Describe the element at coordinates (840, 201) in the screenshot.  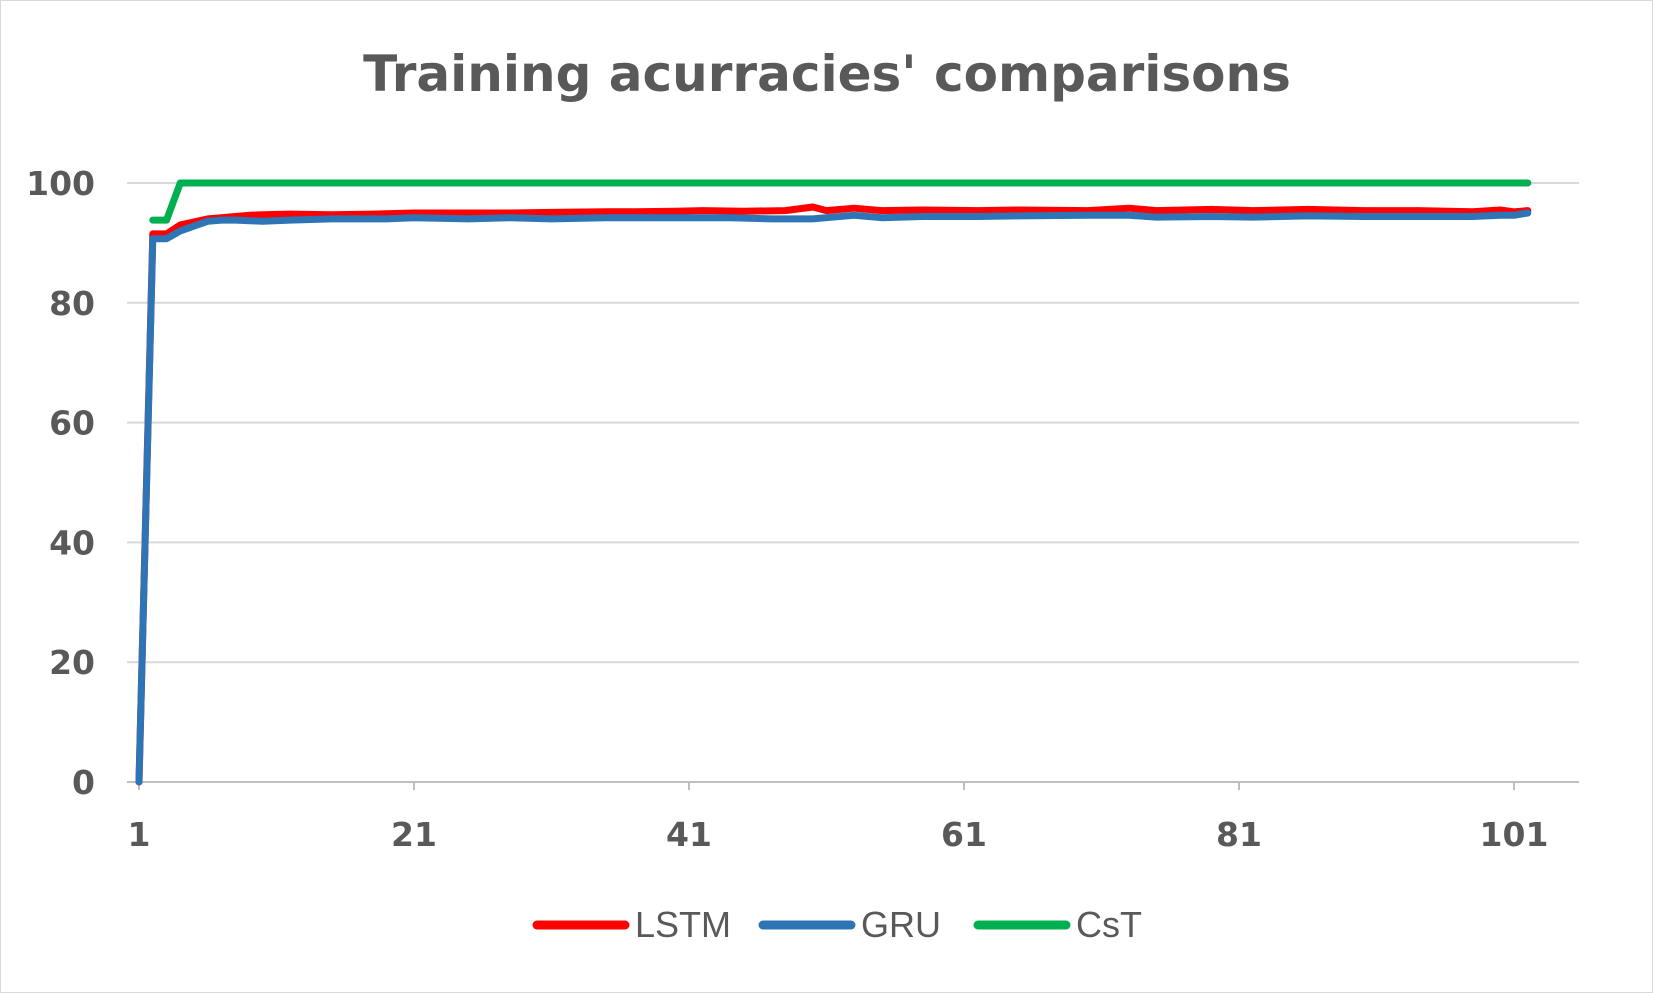
I see `series-line-cst` at that location.